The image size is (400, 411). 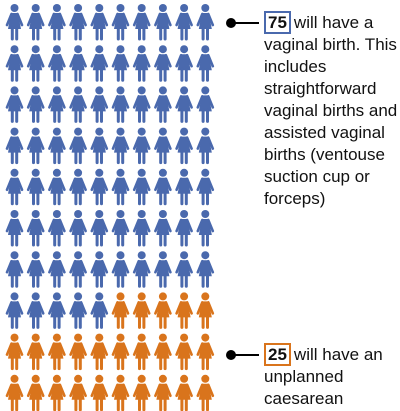 What do you see at coordinates (277, 22) in the screenshot?
I see `count-box-vaginal: 75` at bounding box center [277, 22].